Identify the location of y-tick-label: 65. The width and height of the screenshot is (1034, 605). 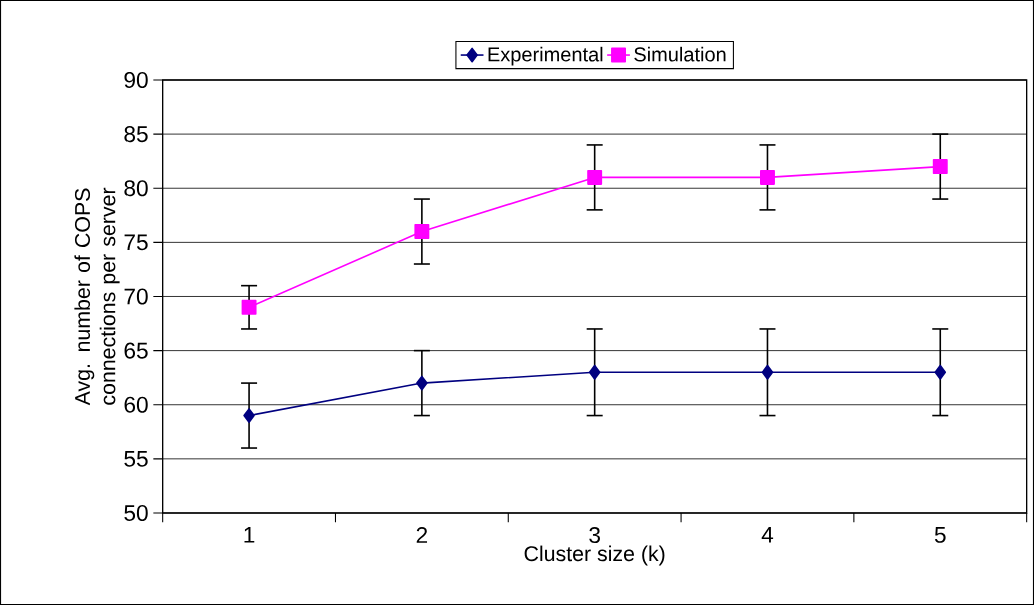
(136, 350).